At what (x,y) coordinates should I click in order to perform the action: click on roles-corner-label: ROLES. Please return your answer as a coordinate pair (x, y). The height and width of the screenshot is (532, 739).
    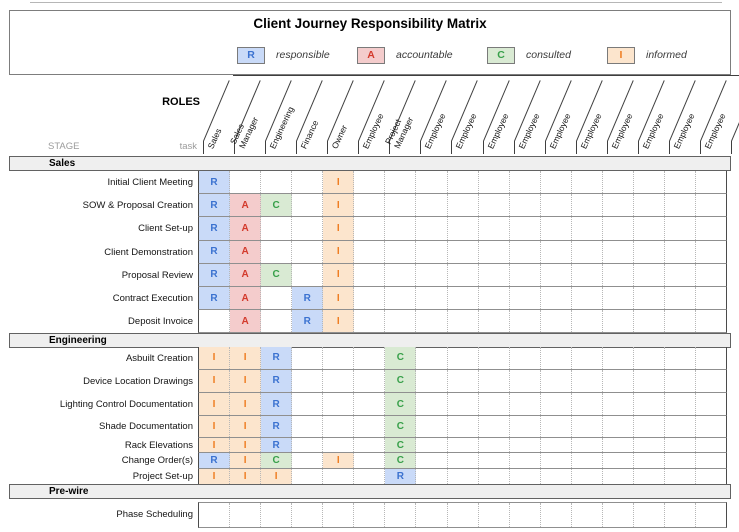
    Looking at the image, I should click on (181, 102).